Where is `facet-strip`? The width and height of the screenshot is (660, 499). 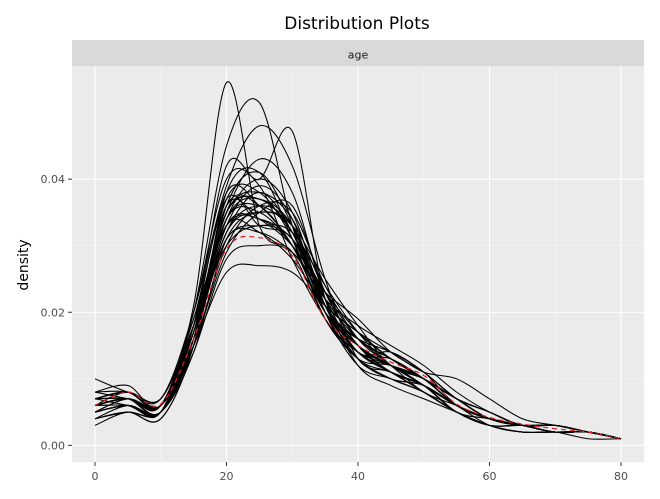 facet-strip is located at coordinates (358, 53).